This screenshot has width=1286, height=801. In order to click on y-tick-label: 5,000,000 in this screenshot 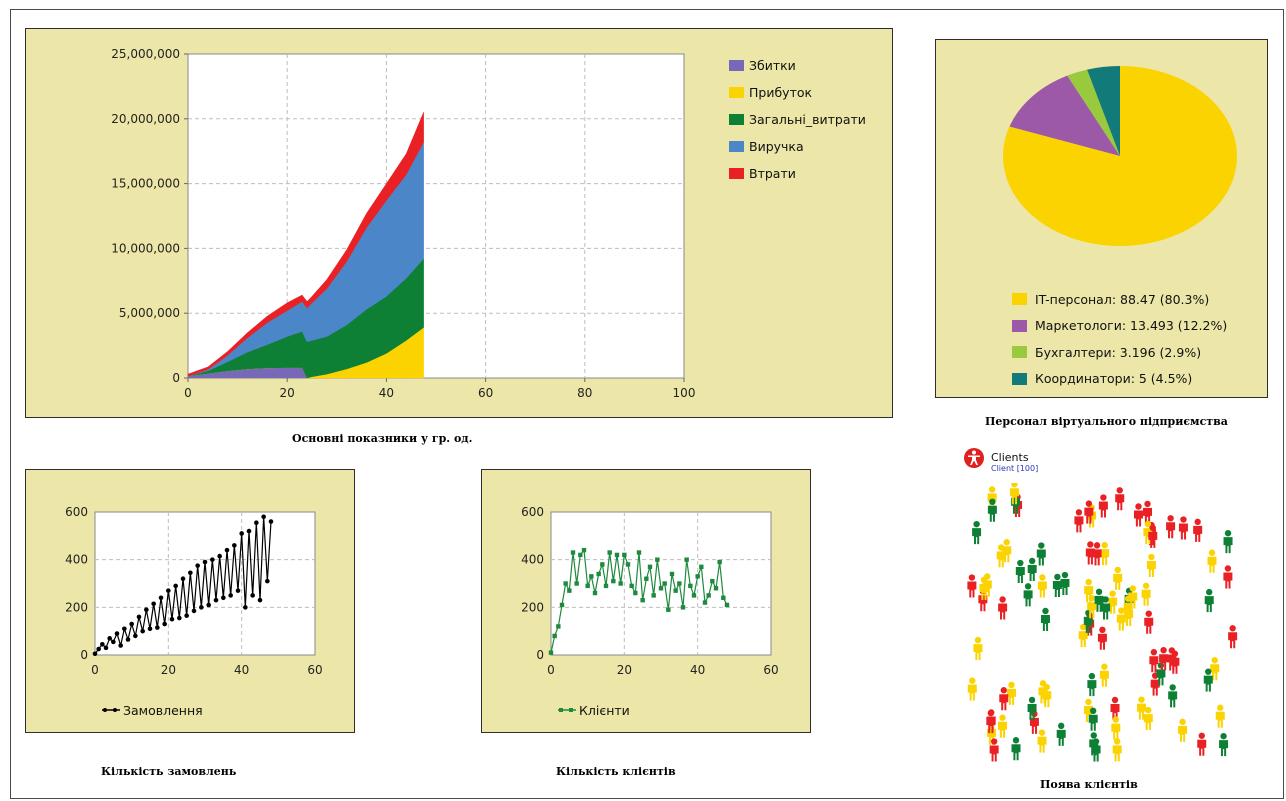, I will do `click(149, 313)`.